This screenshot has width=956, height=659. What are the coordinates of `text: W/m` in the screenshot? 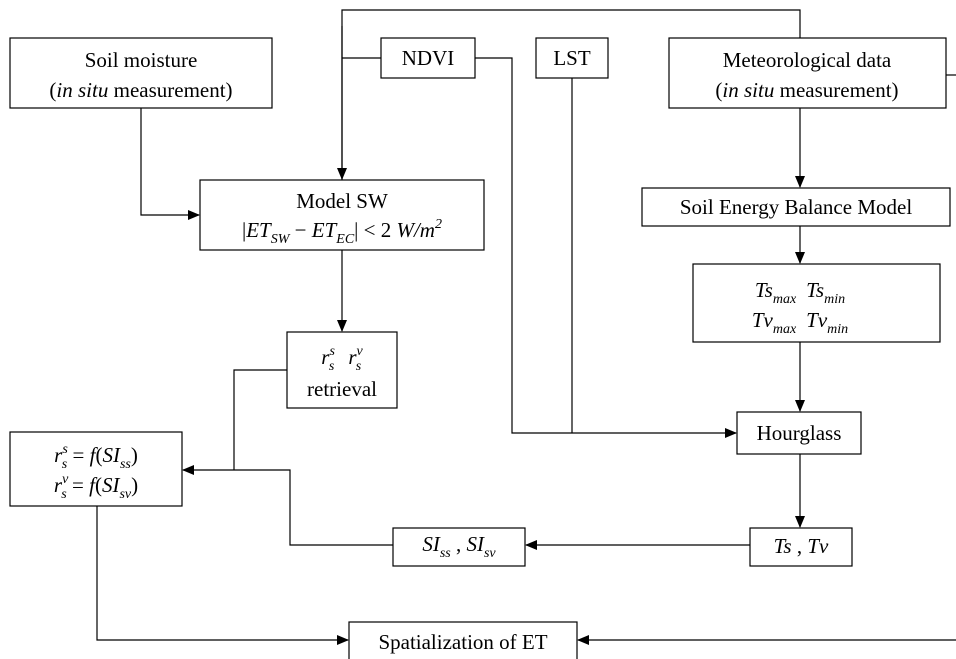 It's located at (415, 230).